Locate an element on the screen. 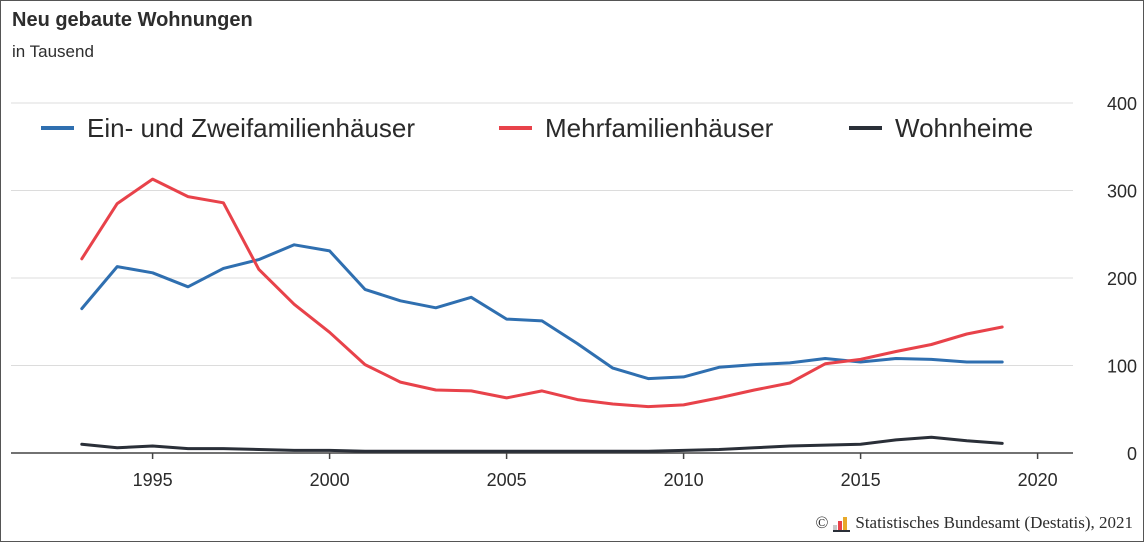  x-tick-label-1995: 1995 is located at coordinates (153, 480).